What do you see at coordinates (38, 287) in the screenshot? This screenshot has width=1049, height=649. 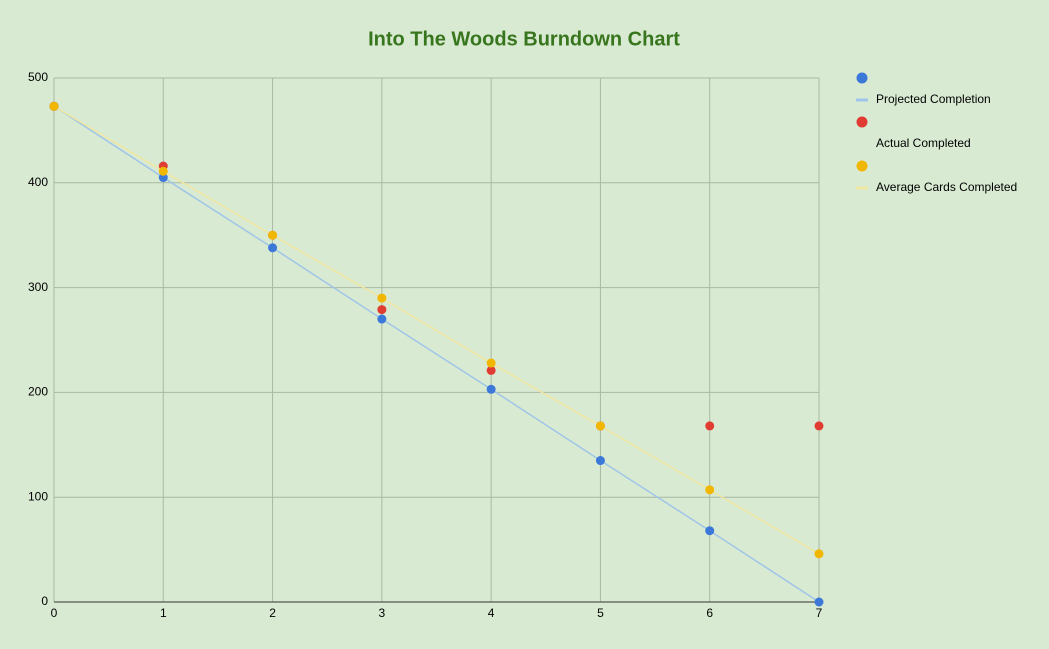 I see `y-tick-label: 300` at bounding box center [38, 287].